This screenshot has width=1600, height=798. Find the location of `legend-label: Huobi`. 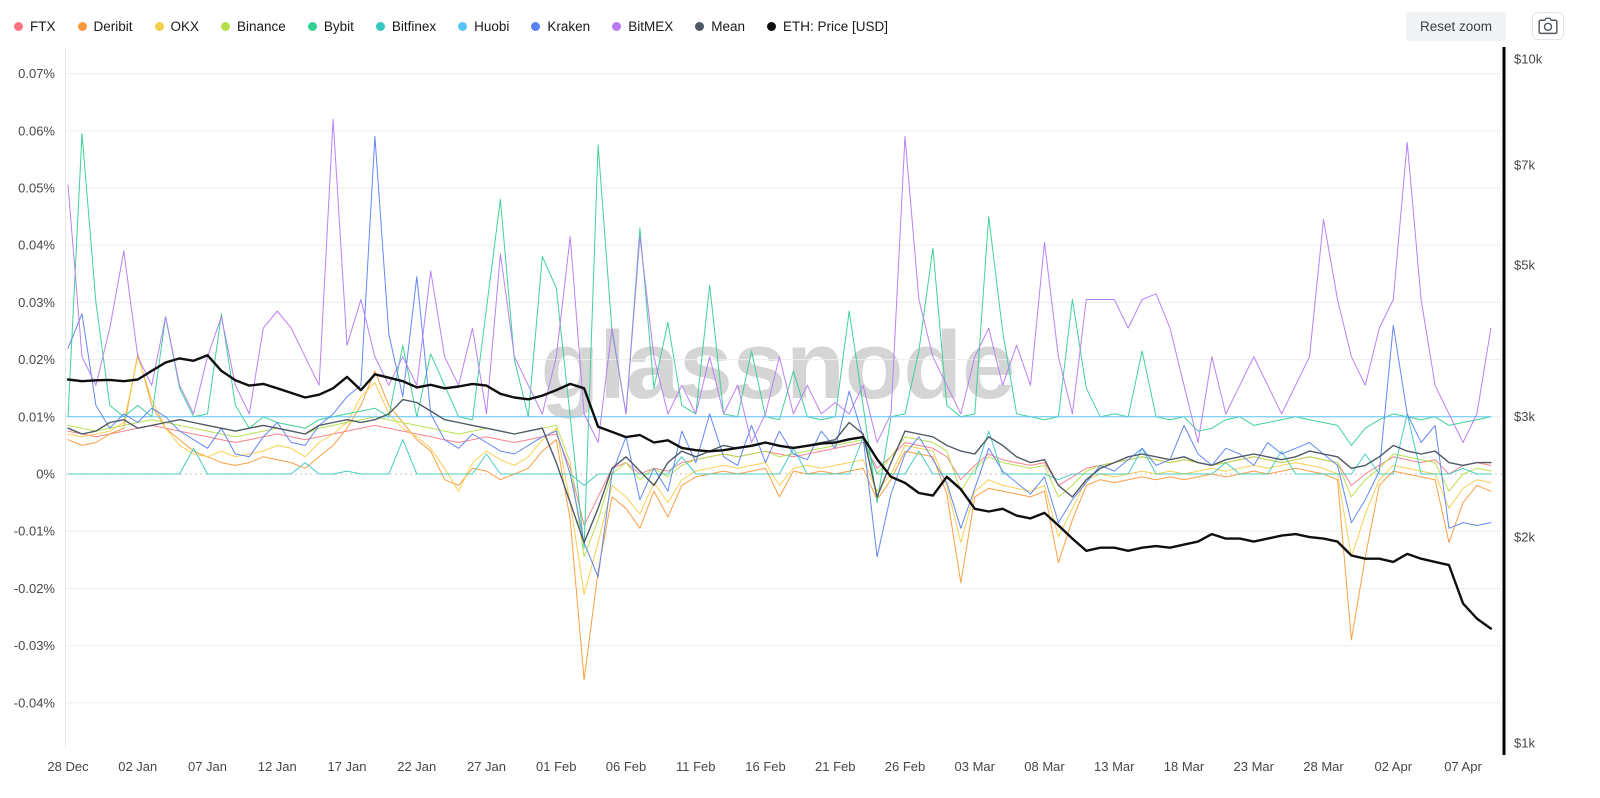

legend-label: Huobi is located at coordinates (492, 26).